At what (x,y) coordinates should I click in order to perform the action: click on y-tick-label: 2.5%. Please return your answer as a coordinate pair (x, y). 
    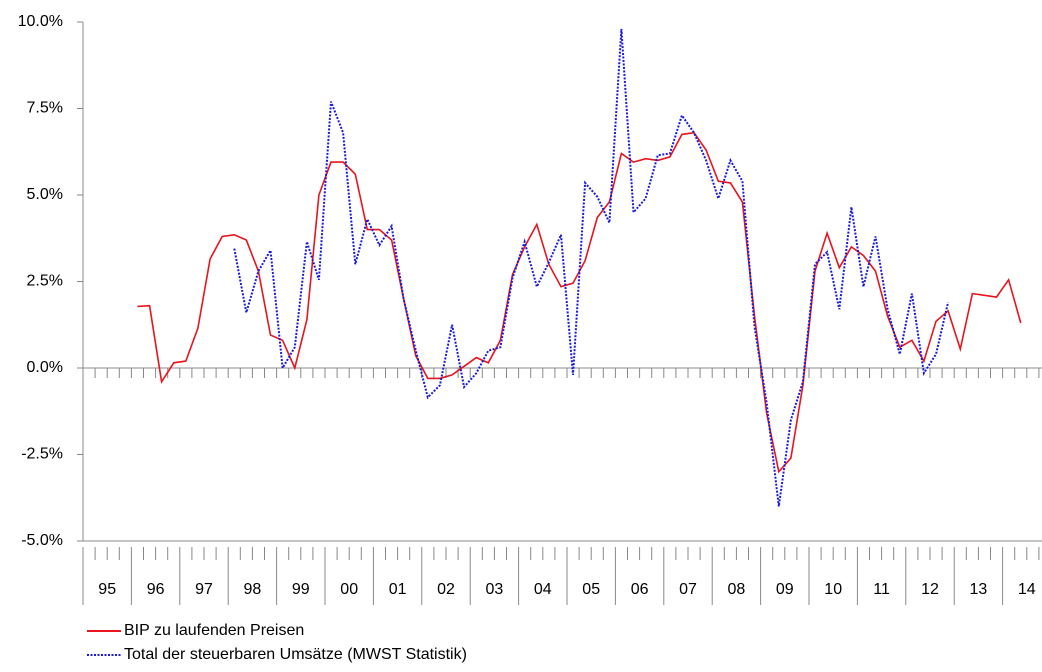
    Looking at the image, I should click on (45, 281).